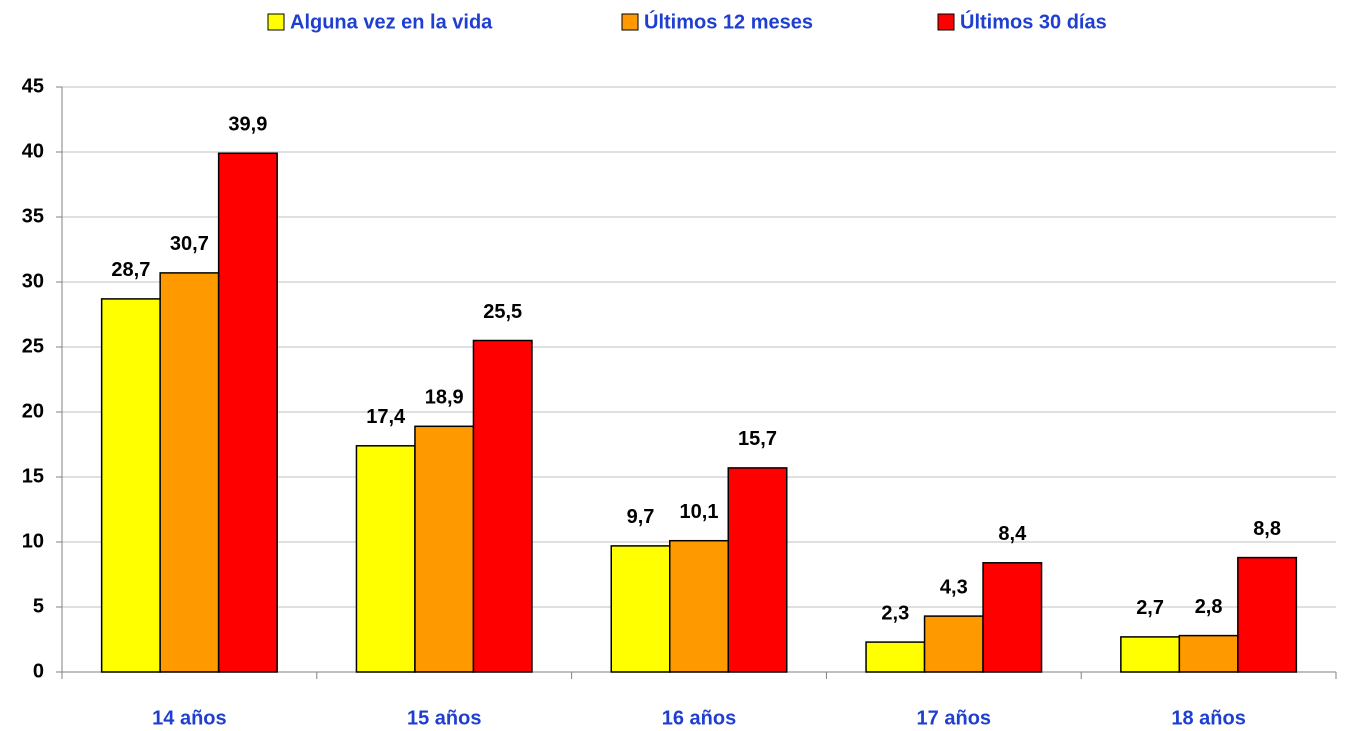  What do you see at coordinates (189, 718) in the screenshot?
I see `x-tick-label: 14 años` at bounding box center [189, 718].